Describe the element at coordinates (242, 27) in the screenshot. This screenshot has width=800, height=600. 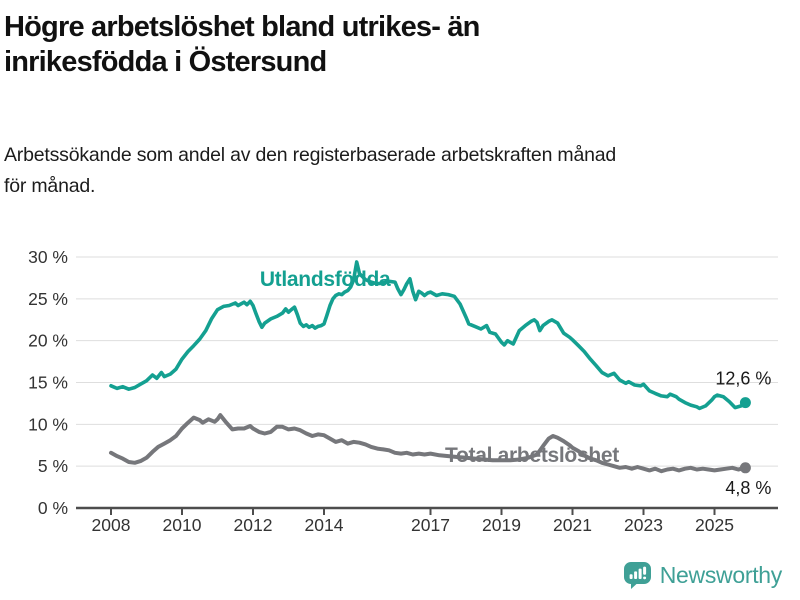
I see `title-line-1: Högre arbetslöshet bland utrikes- än` at that location.